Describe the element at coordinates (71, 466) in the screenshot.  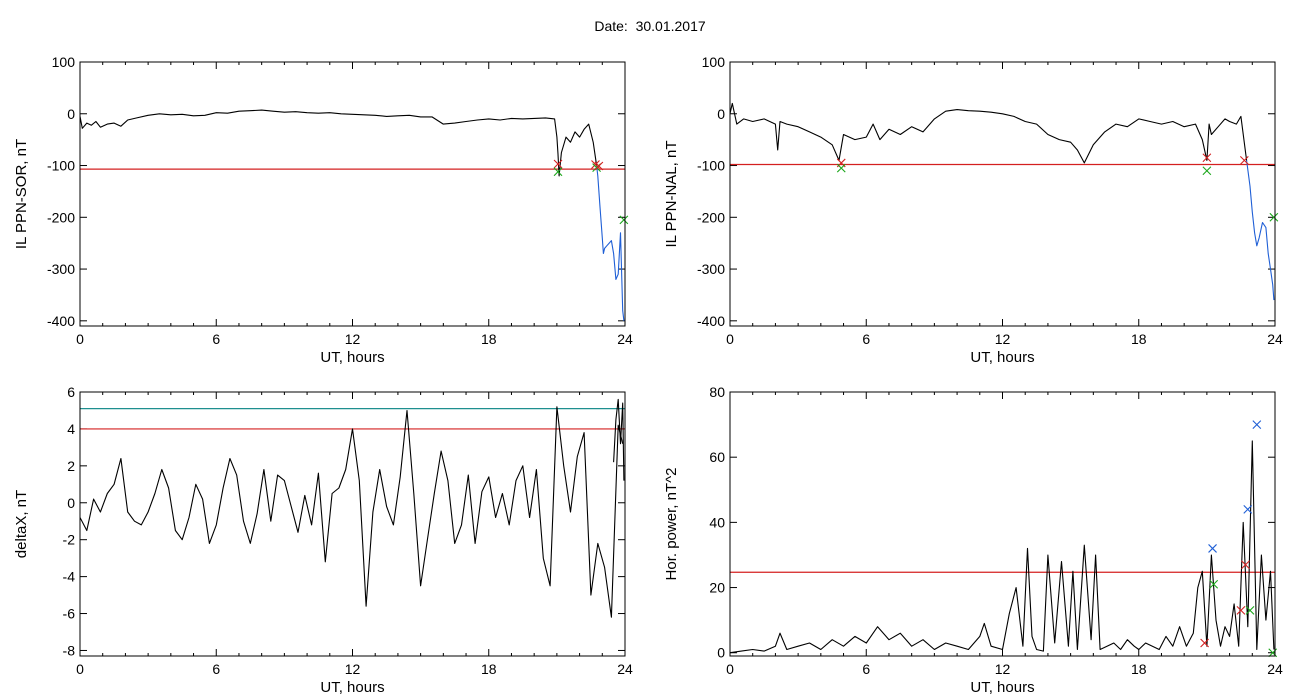
I see `y-tick-label: 2` at that location.